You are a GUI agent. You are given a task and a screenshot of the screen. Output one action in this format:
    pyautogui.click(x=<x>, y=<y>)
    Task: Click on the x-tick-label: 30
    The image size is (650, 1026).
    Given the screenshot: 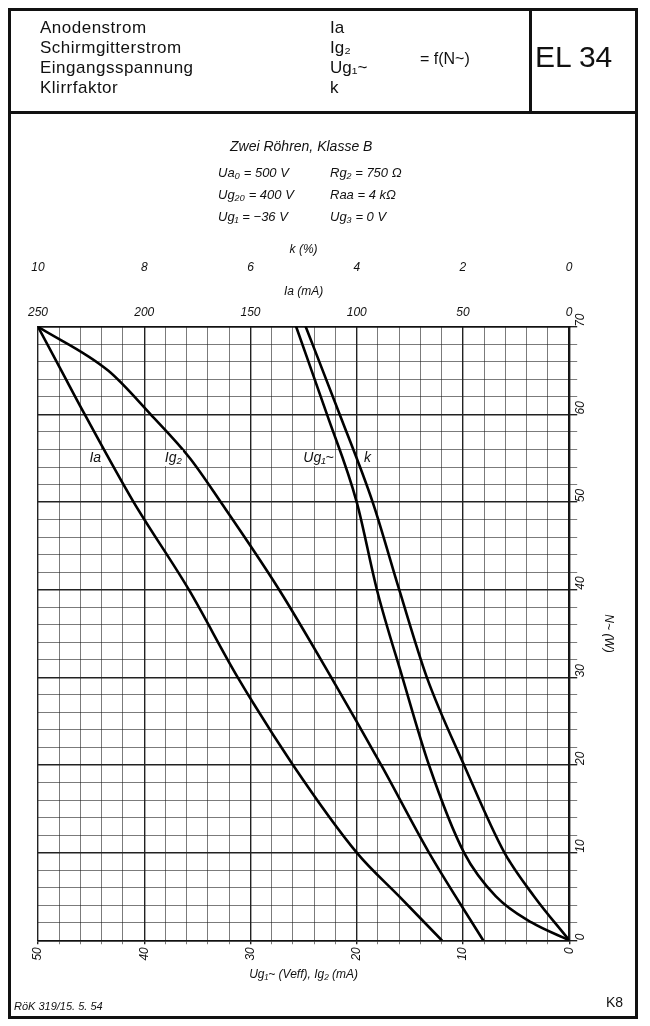 What is the action you would take?
    pyautogui.click(x=249, y=953)
    